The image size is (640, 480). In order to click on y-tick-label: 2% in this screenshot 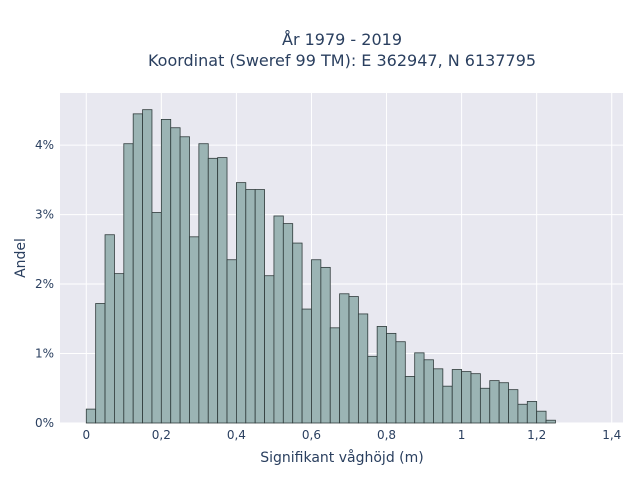, I will do `click(44, 284)`.